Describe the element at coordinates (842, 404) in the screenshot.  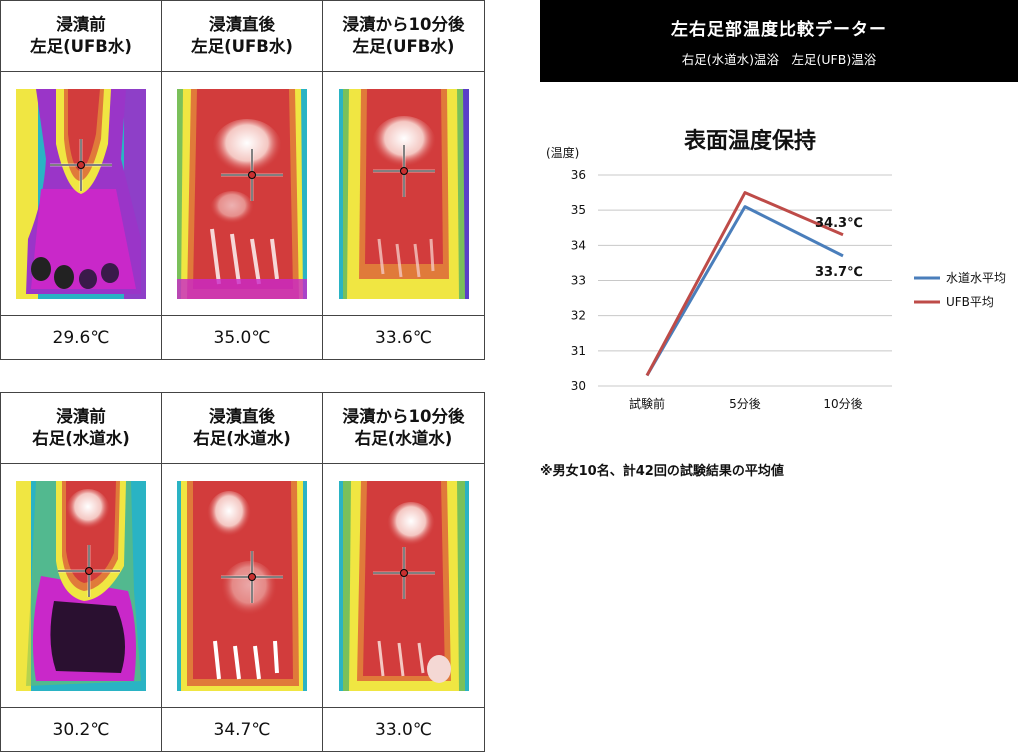
I see `x-tick-label: 10分後` at that location.